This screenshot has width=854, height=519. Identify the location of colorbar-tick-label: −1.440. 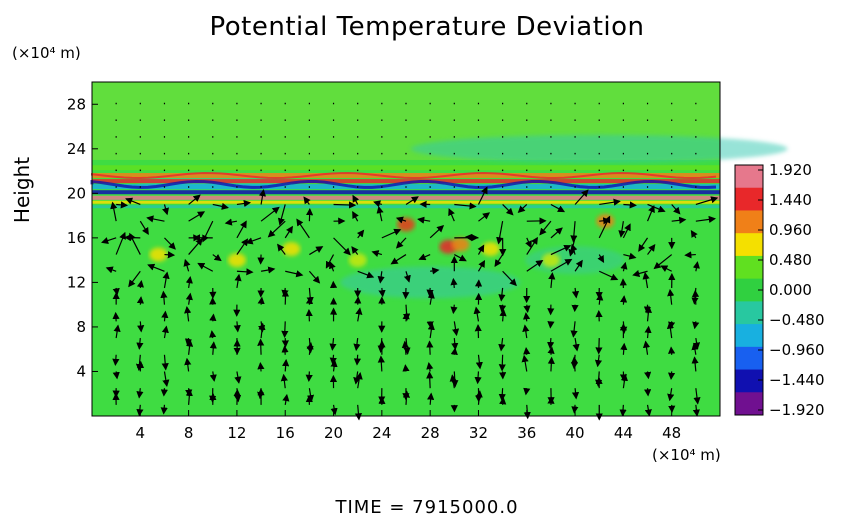
(797, 380).